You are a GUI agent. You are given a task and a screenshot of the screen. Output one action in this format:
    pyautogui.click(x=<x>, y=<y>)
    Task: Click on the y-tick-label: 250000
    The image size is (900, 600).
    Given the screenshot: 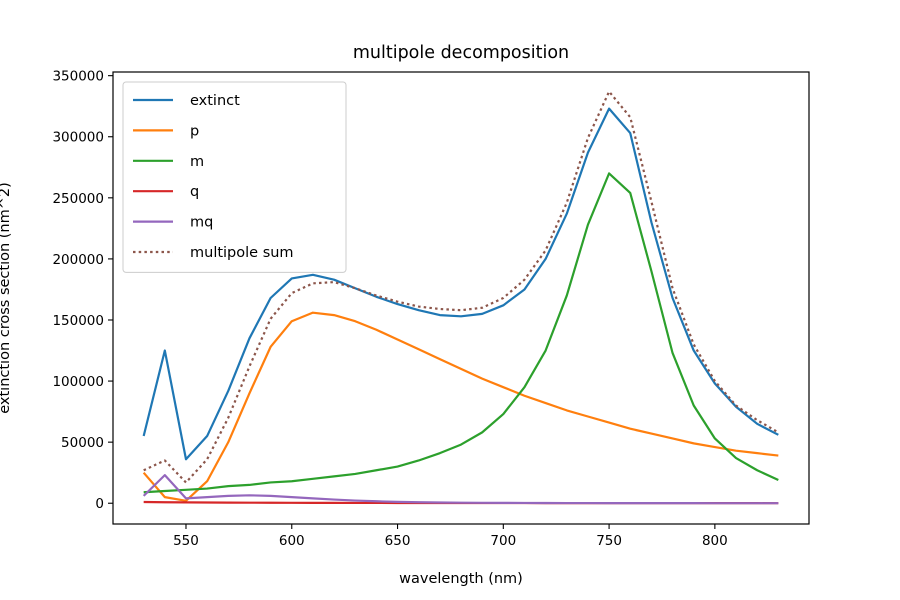 What is the action you would take?
    pyautogui.click(x=78, y=199)
    